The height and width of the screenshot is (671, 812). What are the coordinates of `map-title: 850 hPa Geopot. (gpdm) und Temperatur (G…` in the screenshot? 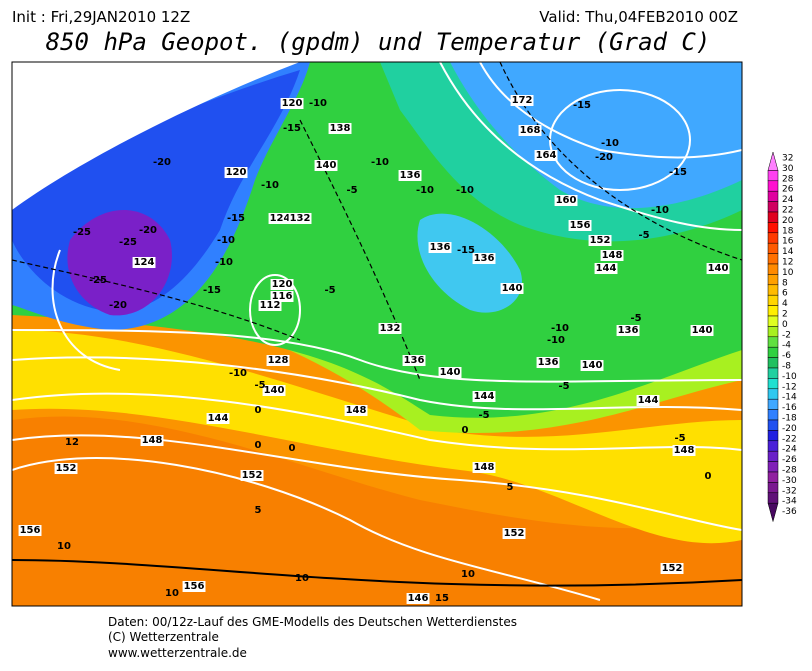 It's located at (378, 42).